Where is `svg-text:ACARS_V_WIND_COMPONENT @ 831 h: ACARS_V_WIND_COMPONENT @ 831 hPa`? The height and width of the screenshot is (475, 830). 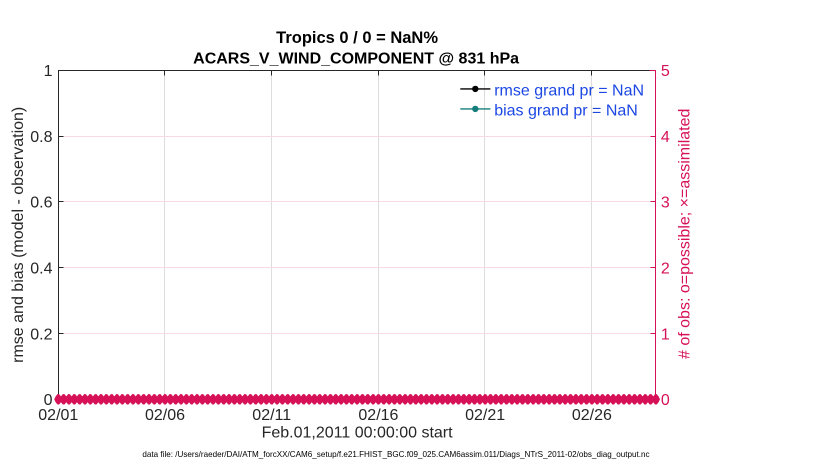 svg-text:ACARS_V_WIND_COMPONENT @ 831 h: ACARS_V_WIND_COMPONENT @ 831 hPa is located at coordinates (356, 59).